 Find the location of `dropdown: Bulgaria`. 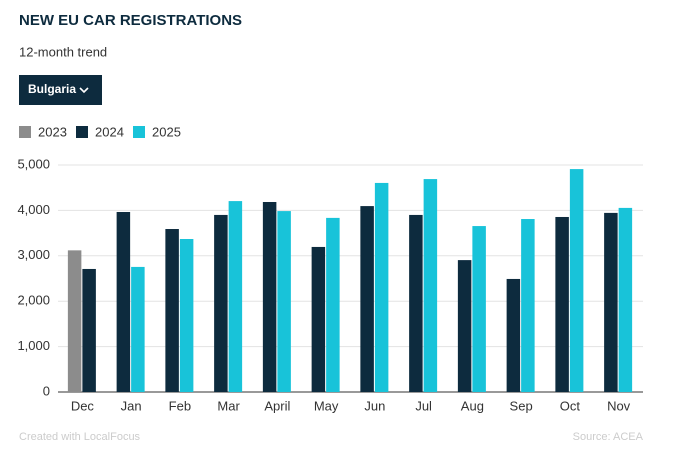

dropdown: Bulgaria is located at coordinates (60, 90).